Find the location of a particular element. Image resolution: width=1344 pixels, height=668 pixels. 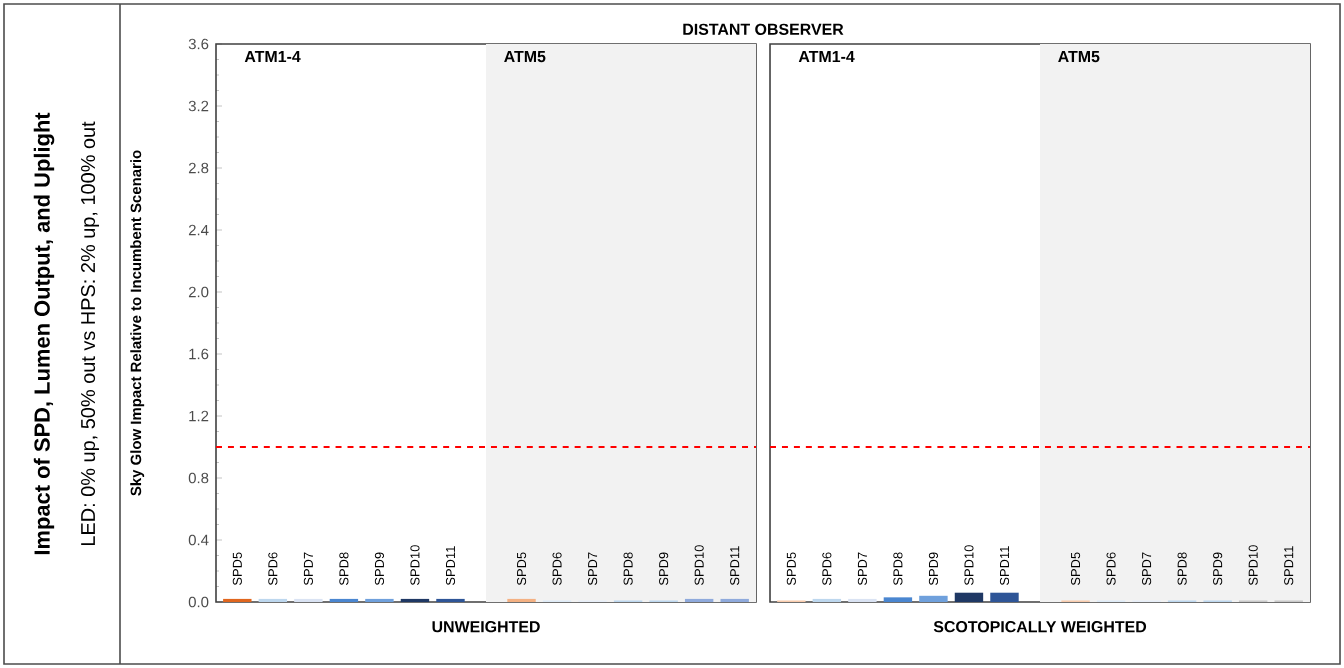

text: LED: 0% up, 50% out vs HPS: 2% up, 100% out is located at coordinates (90, 333).